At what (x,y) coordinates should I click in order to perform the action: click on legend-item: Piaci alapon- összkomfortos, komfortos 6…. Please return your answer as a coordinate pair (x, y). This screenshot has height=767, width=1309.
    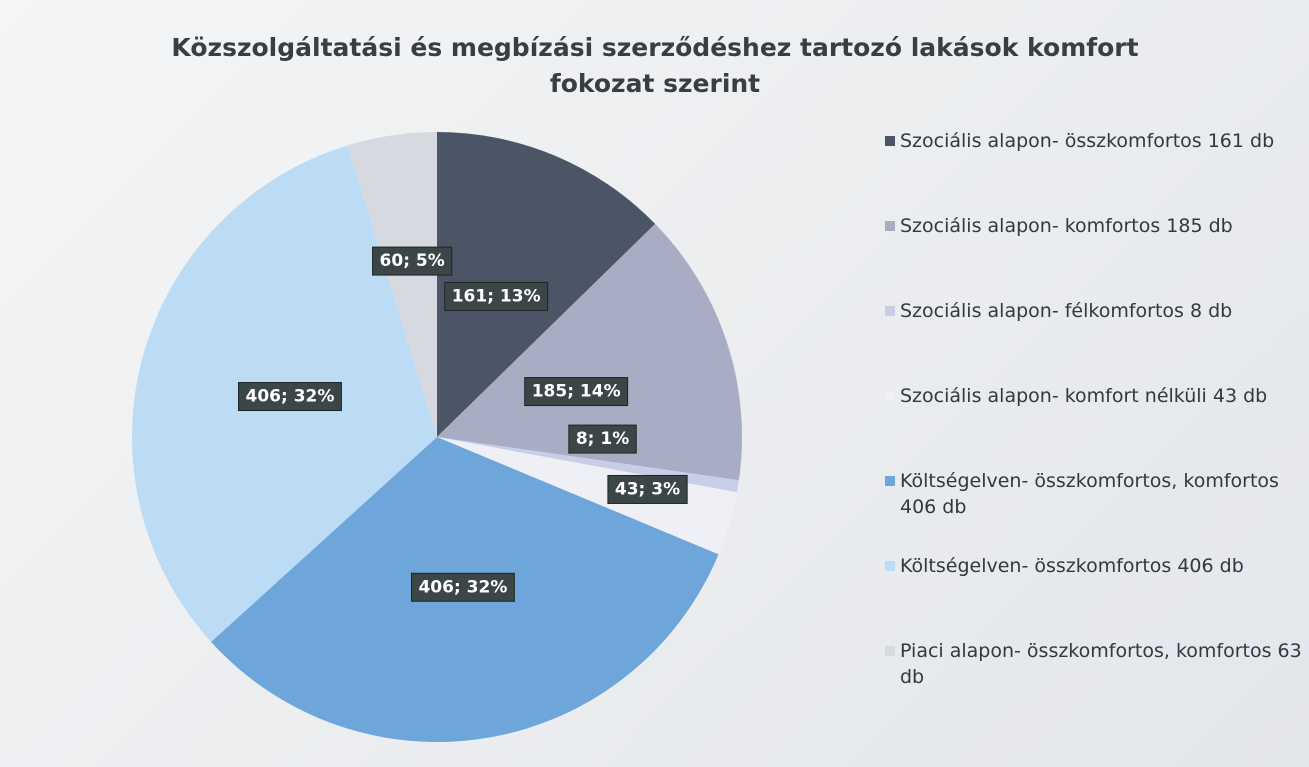
    Looking at the image, I should click on (1095, 680).